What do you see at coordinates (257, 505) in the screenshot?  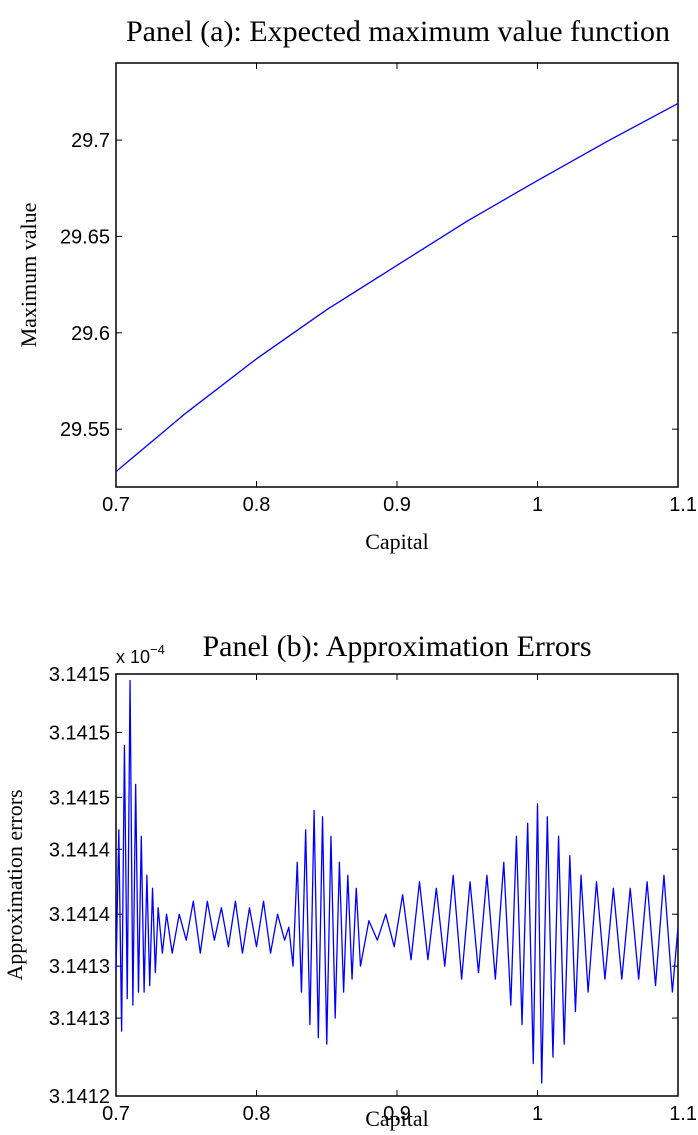 I see `panel-a-x-tick-label: 0.8` at bounding box center [257, 505].